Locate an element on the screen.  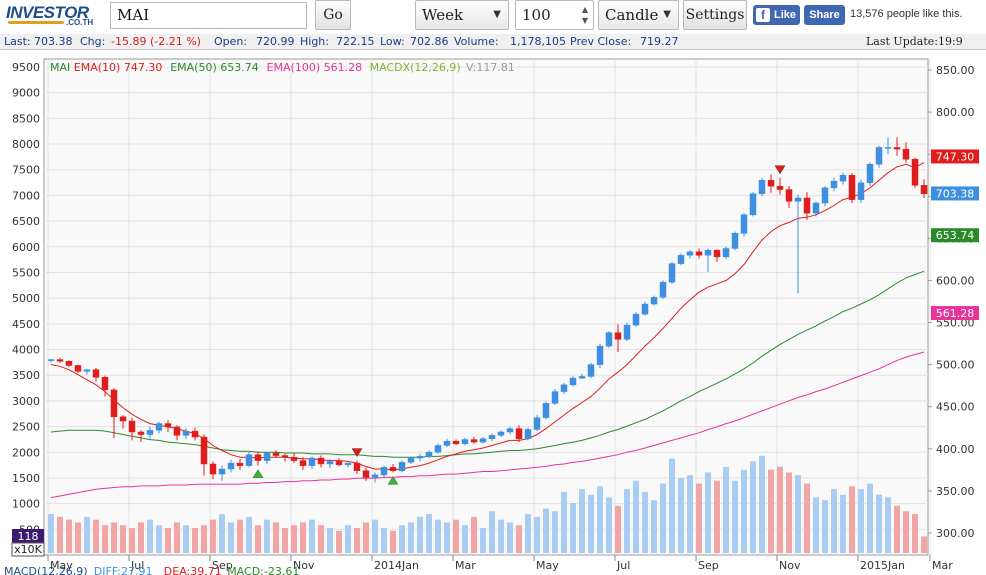
last-label: Last: is located at coordinates (17, 41).